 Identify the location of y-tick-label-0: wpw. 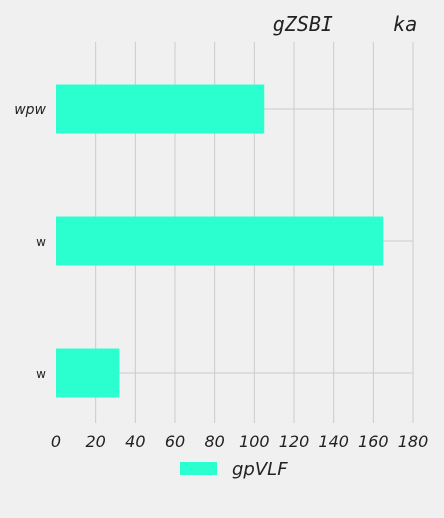
(30, 110).